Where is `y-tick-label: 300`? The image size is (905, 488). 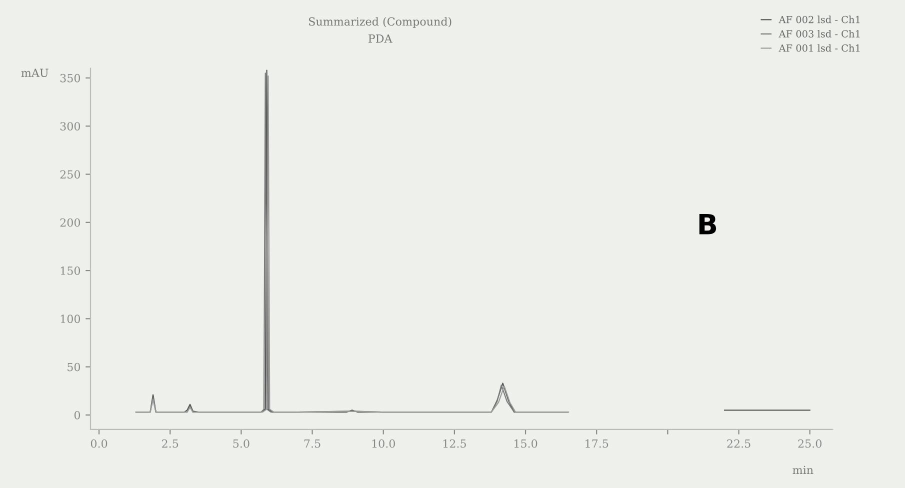 y-tick-label: 300 is located at coordinates (70, 126).